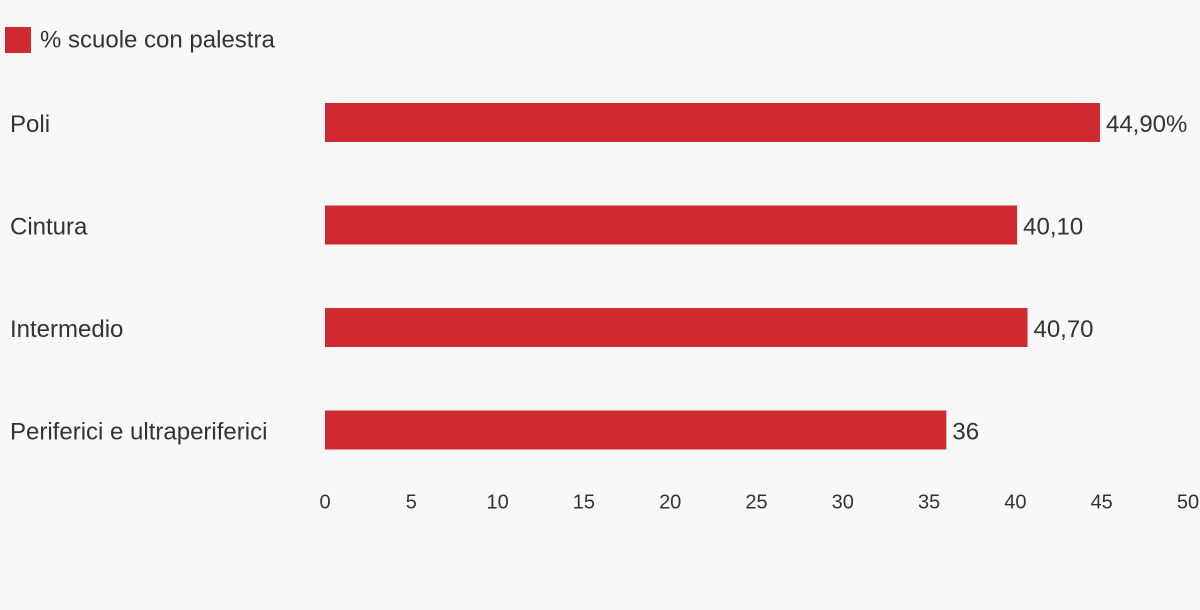 Image resolution: width=1200 pixels, height=610 pixels. I want to click on category-label: Intermedio, so click(66, 329).